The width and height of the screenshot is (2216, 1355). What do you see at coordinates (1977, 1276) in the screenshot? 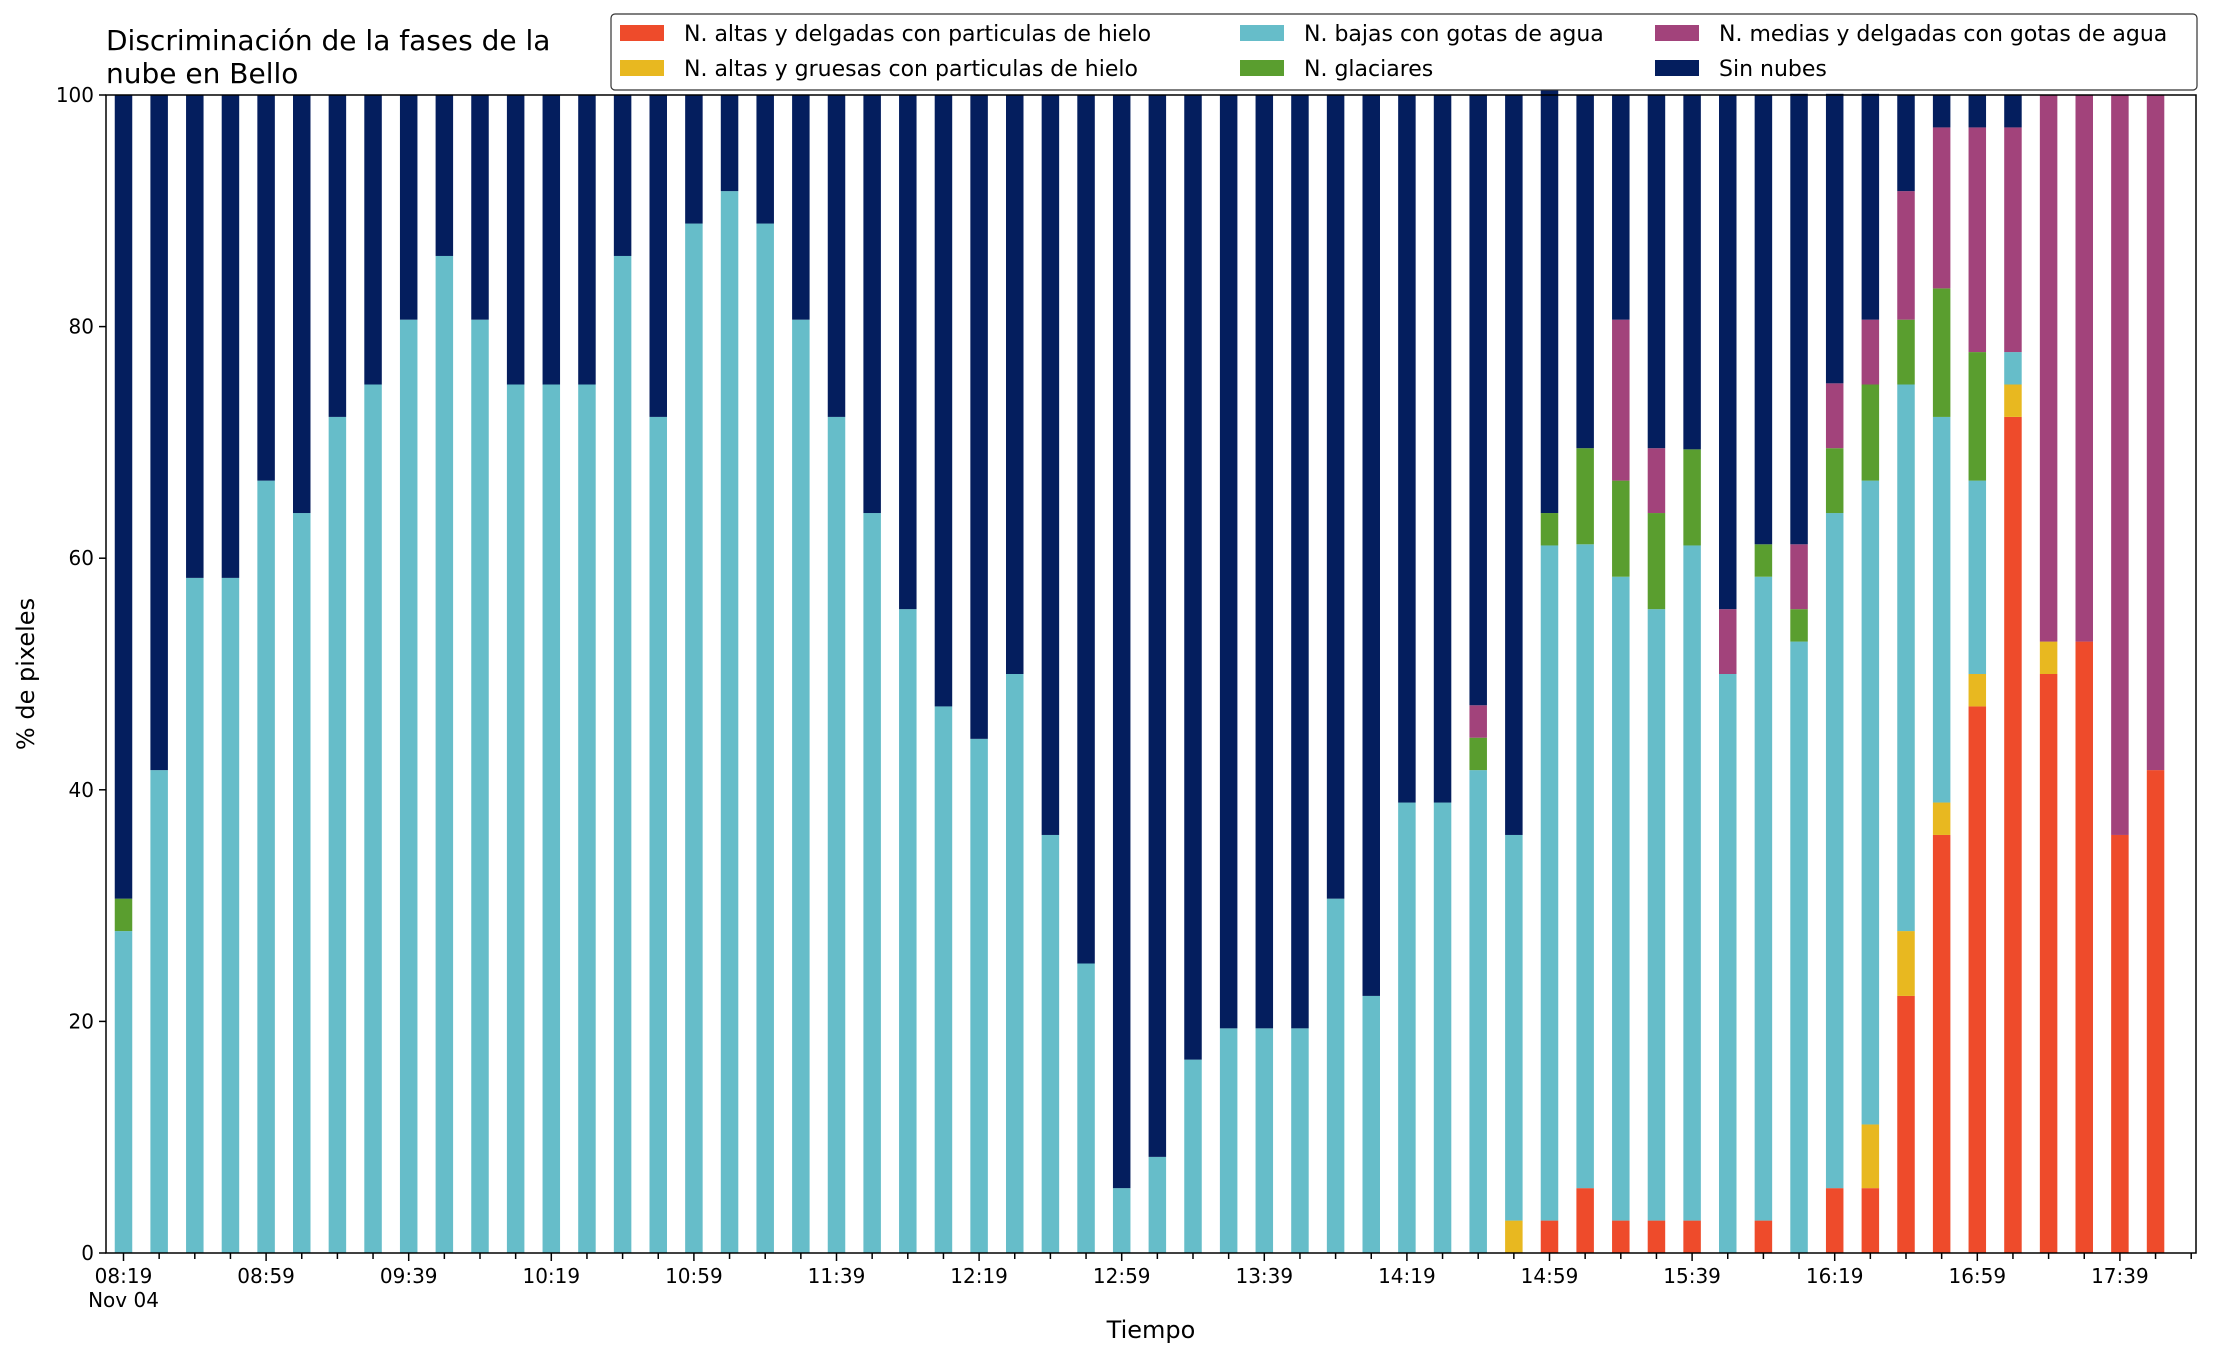
I see `x-tick-label-13: 16:59` at bounding box center [1977, 1276].